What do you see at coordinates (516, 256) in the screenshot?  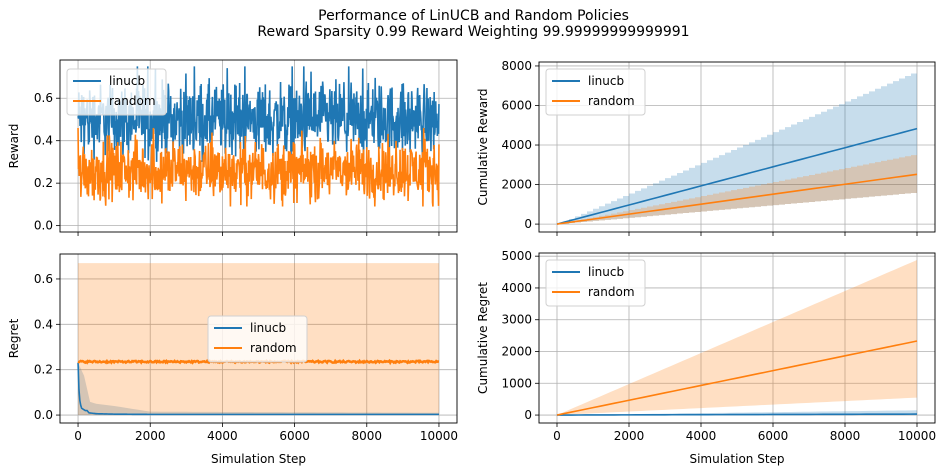 I see `y-tick-label: 5000` at bounding box center [516, 256].